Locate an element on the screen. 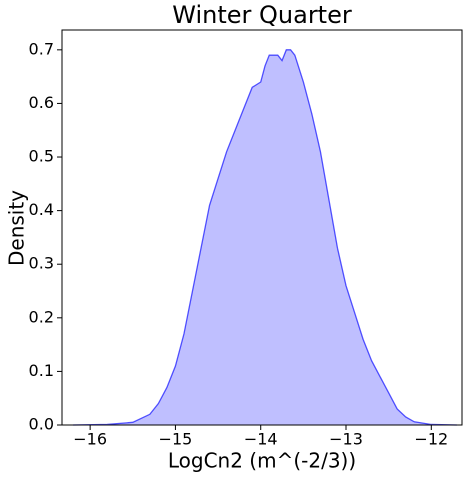 The height and width of the screenshot is (477, 474). x-tick-label: −13 is located at coordinates (346, 439).